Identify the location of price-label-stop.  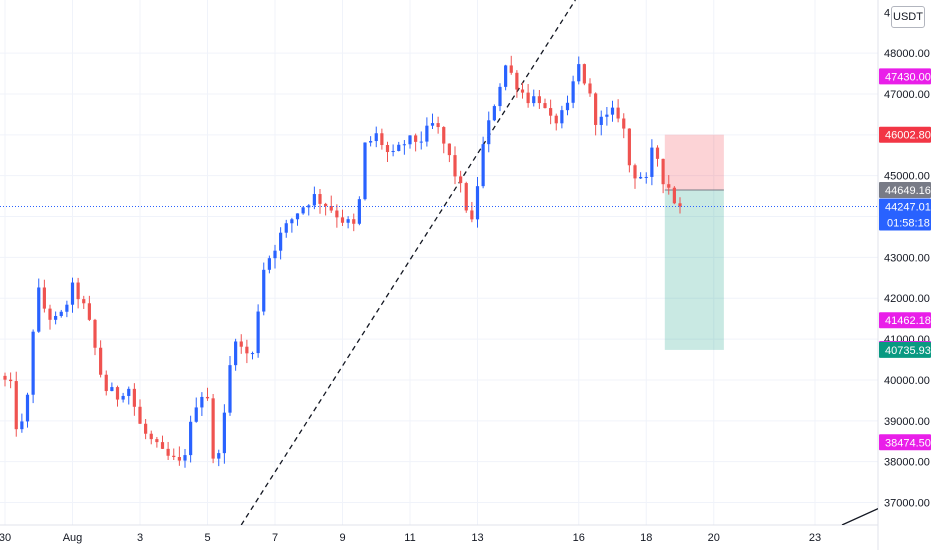
(905, 134).